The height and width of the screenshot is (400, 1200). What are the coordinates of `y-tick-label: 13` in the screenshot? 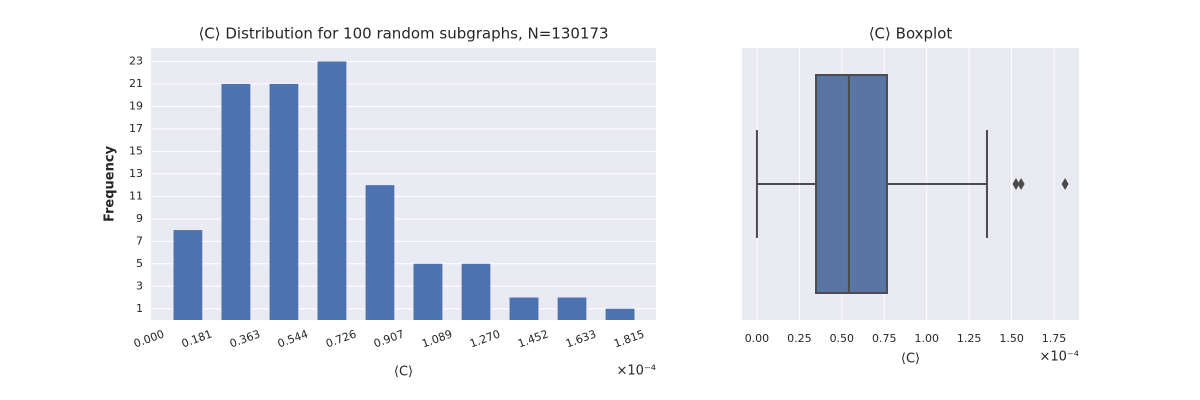 It's located at (136, 173).